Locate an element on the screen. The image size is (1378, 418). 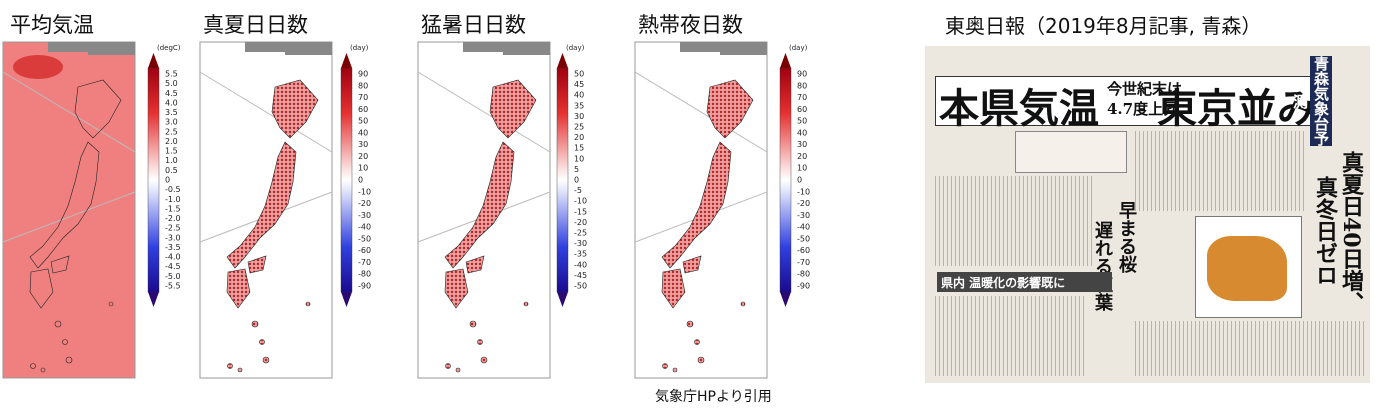
colorbar-label: -1.0 is located at coordinates (173, 199).